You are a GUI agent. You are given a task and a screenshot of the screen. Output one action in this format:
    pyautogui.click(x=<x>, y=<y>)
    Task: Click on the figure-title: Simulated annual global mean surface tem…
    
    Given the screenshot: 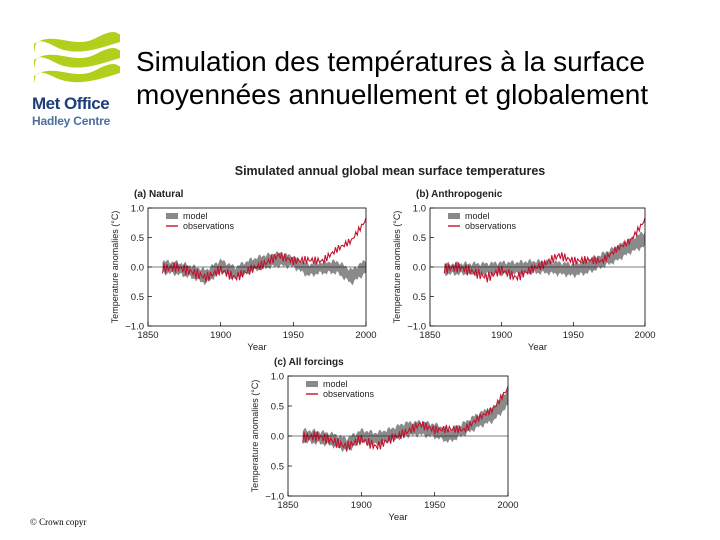 What is the action you would take?
    pyautogui.click(x=390, y=171)
    